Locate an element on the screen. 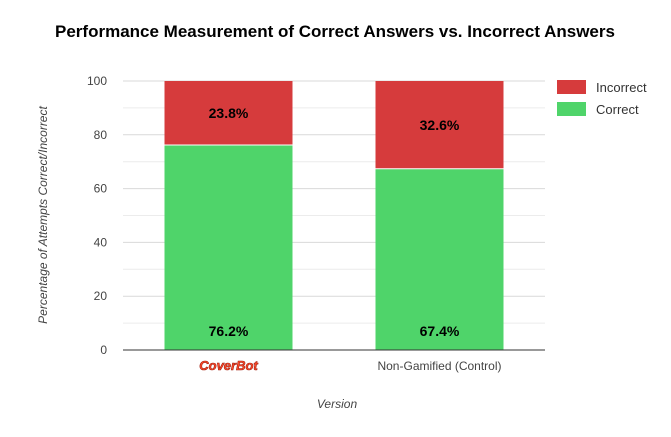 The width and height of the screenshot is (671, 437). x-axis-title: Version is located at coordinates (337, 404).